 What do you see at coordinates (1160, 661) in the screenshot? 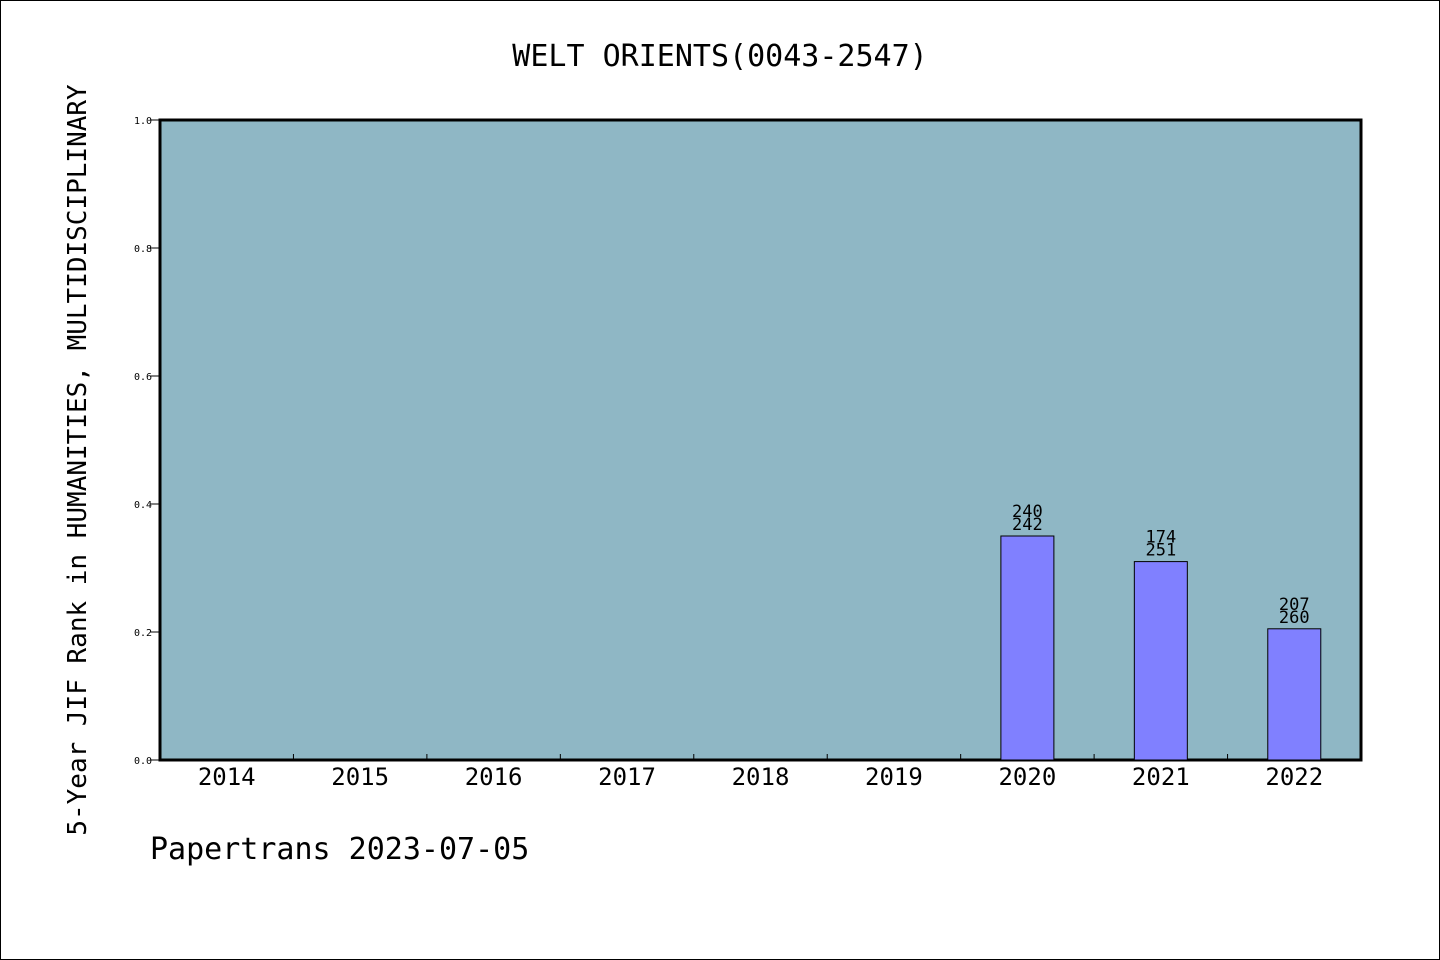
I see `bar-2021` at bounding box center [1160, 661].